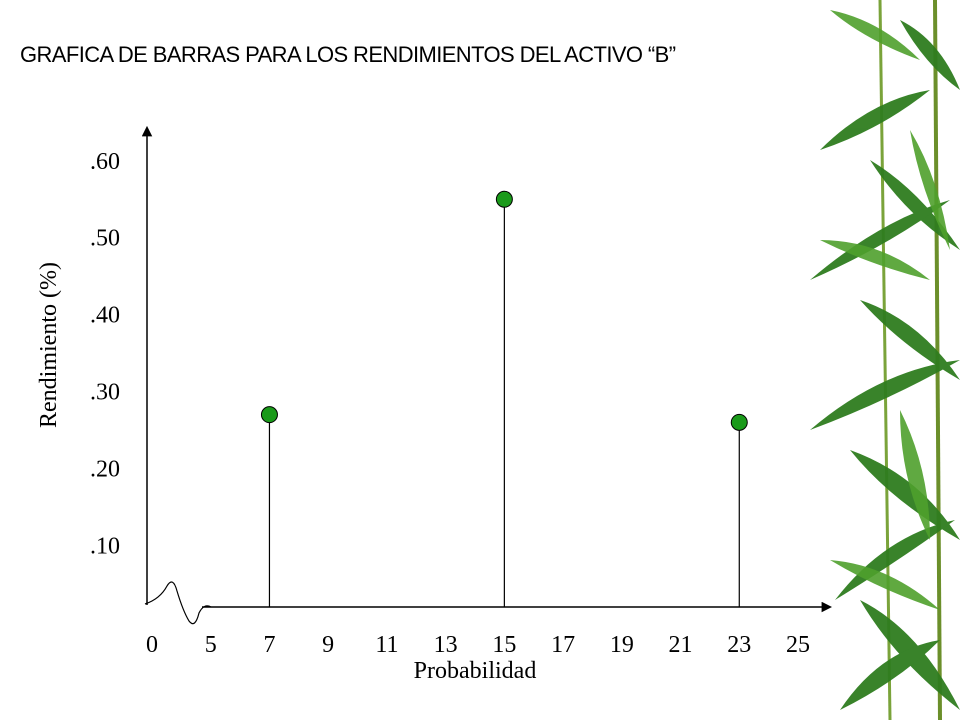 This screenshot has width=960, height=720. Describe the element at coordinates (446, 645) in the screenshot. I see `x-tick-label: 13` at that location.